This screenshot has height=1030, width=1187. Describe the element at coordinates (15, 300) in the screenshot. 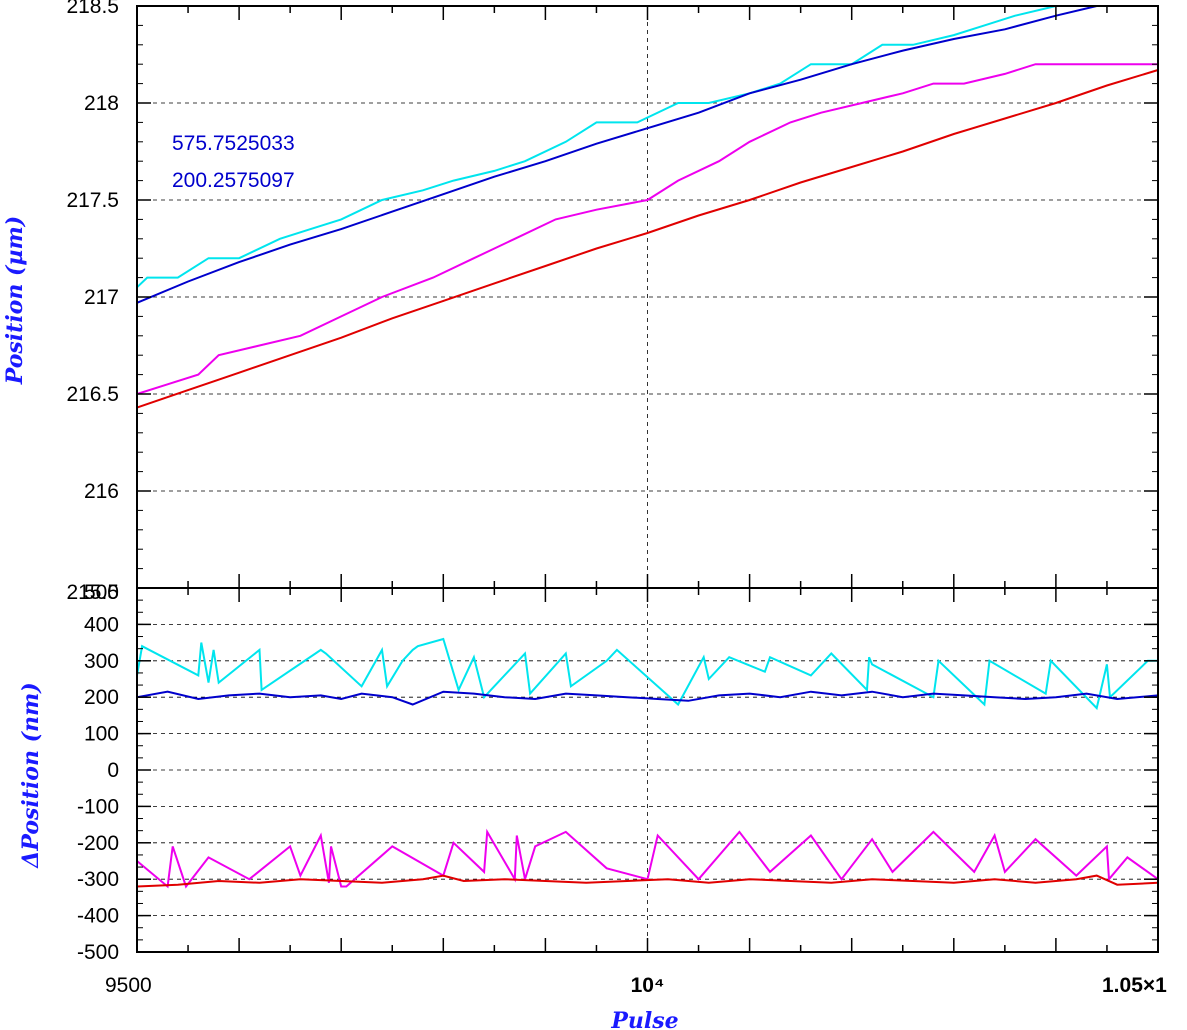

I see `top-y-axis-title: Position (µm)` at that location.